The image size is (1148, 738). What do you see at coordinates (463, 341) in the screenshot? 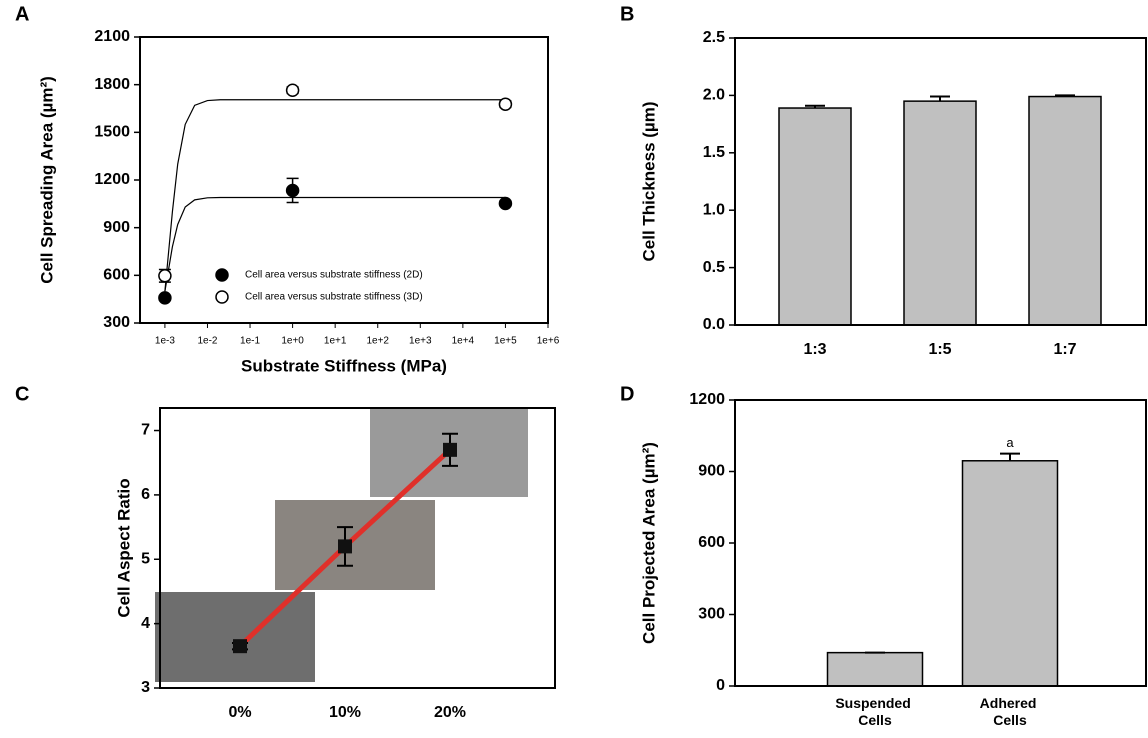
I see `x-tick-label: 1e+4` at bounding box center [463, 341].